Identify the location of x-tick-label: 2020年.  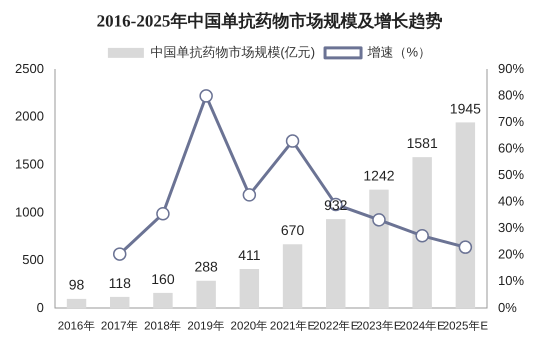
(249, 325).